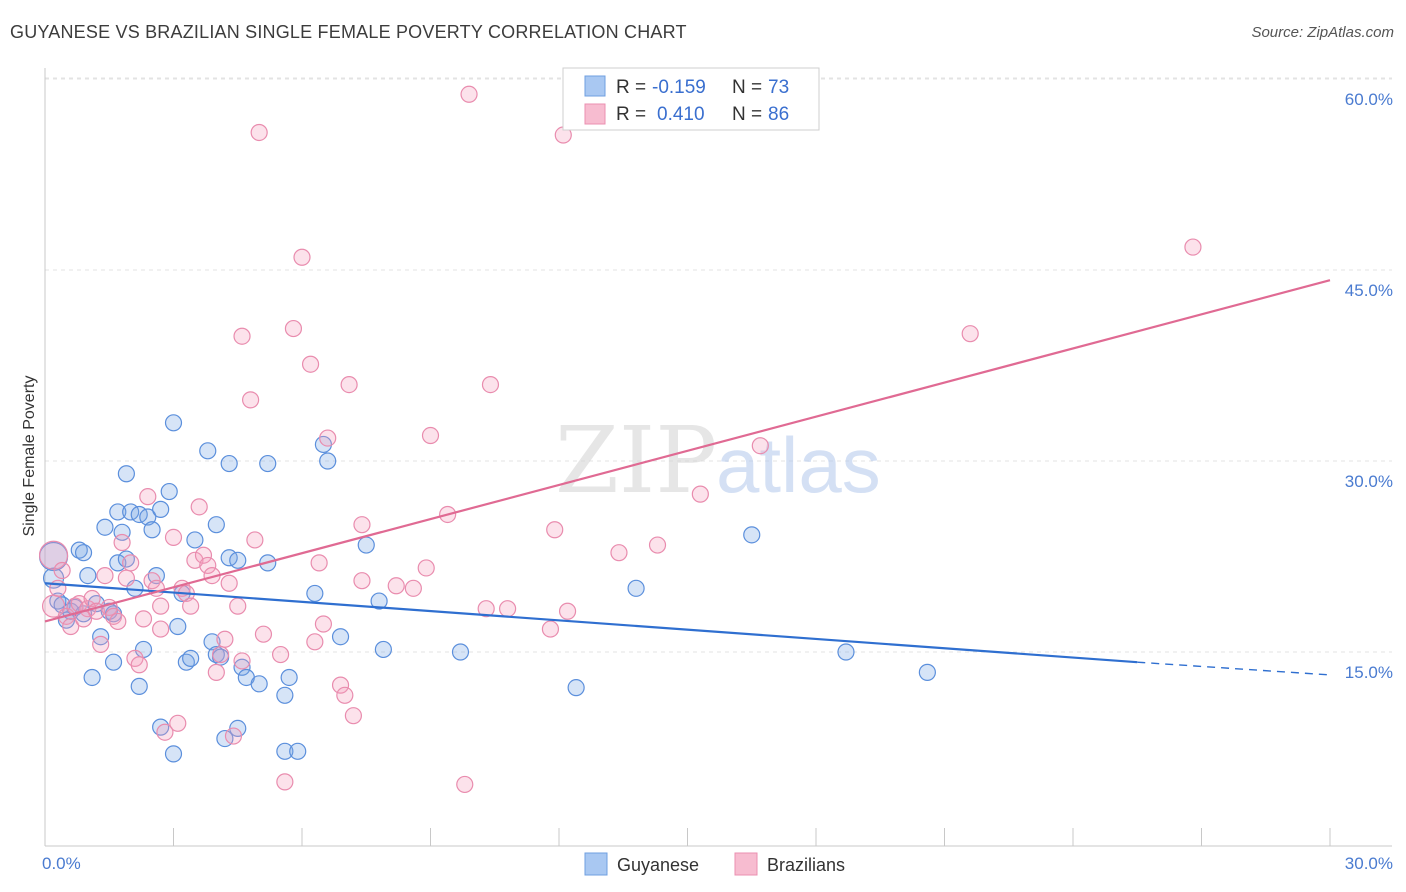 The image size is (1406, 892). Describe the element at coordinates (806, 865) in the screenshot. I see `series-legend-label-brazilians: Brazilians` at that location.